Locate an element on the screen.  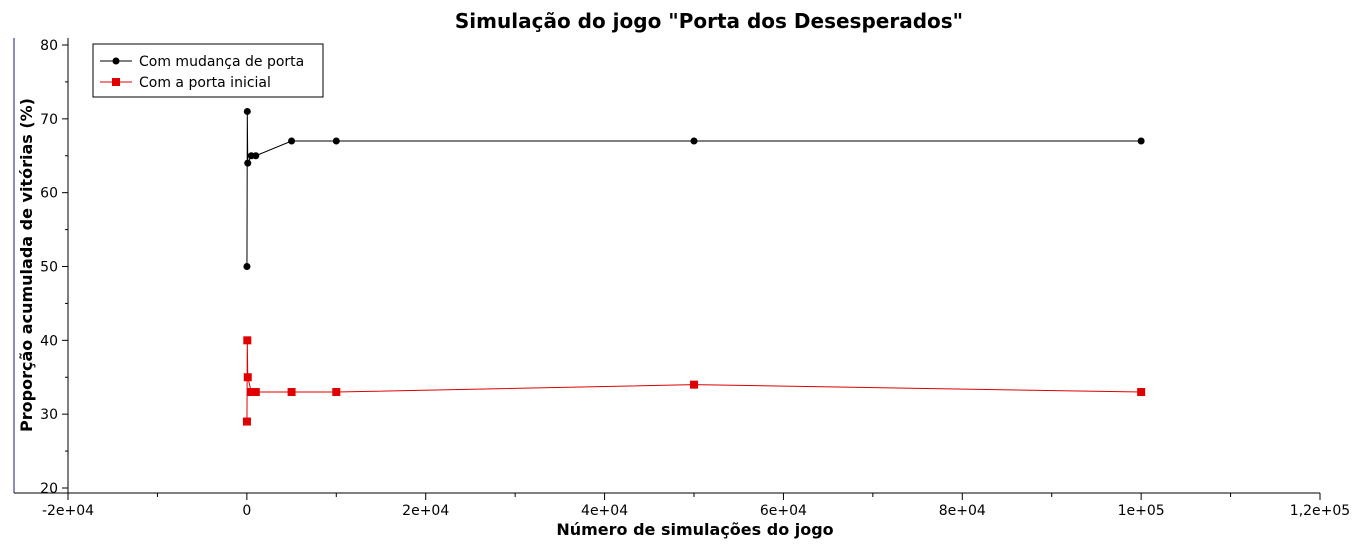
y-ticks: 20 30 40 50 60 70 80 is located at coordinates (54, 267).